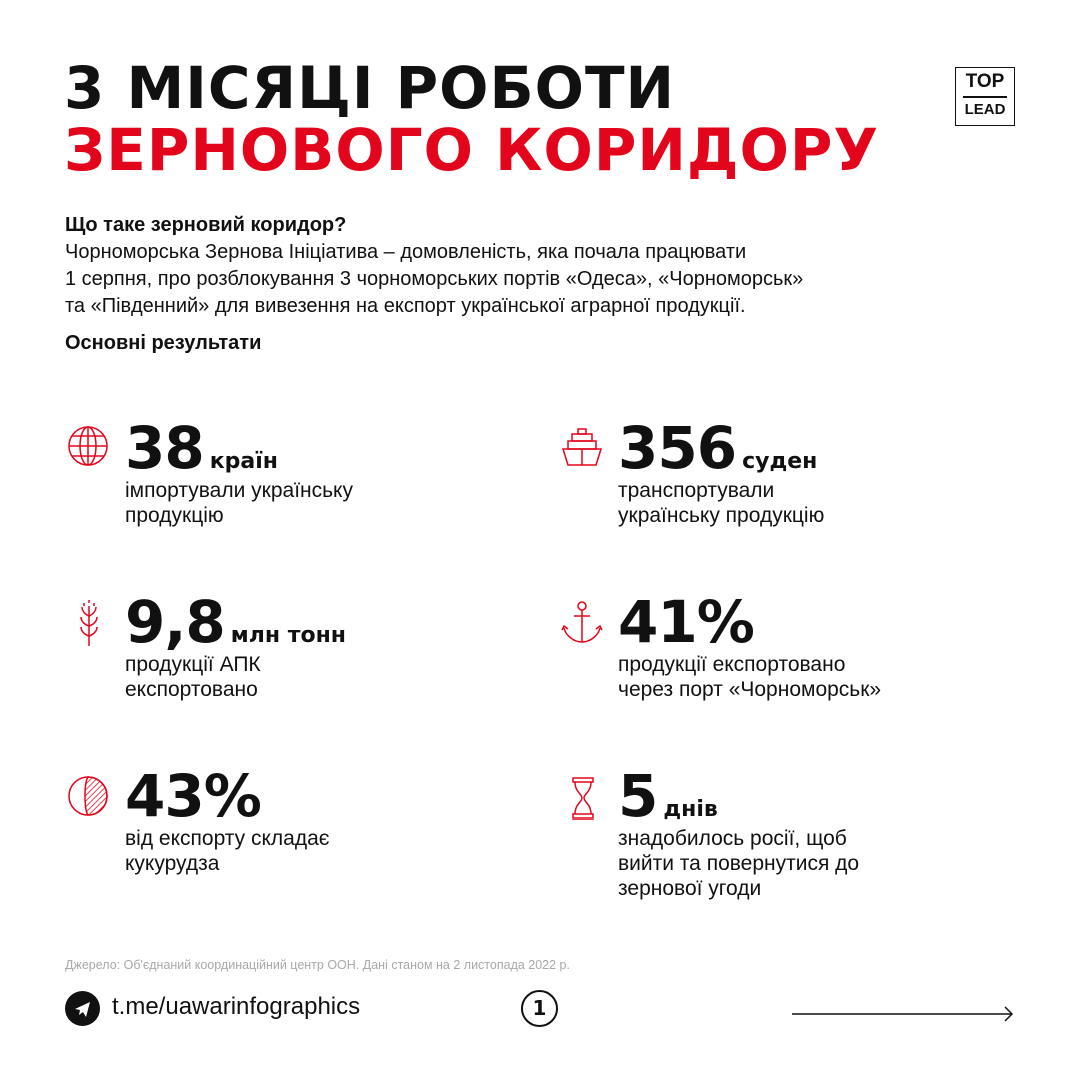 Image resolution: width=1080 pixels, height=1080 pixels. What do you see at coordinates (174, 515) in the screenshot?
I see `stat-desc: продукцію` at bounding box center [174, 515].